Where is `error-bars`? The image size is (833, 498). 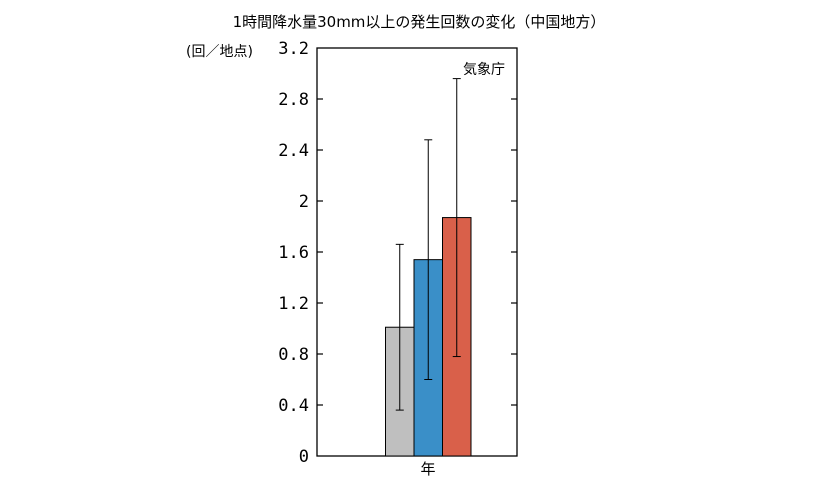 error-bars is located at coordinates (428, 244).